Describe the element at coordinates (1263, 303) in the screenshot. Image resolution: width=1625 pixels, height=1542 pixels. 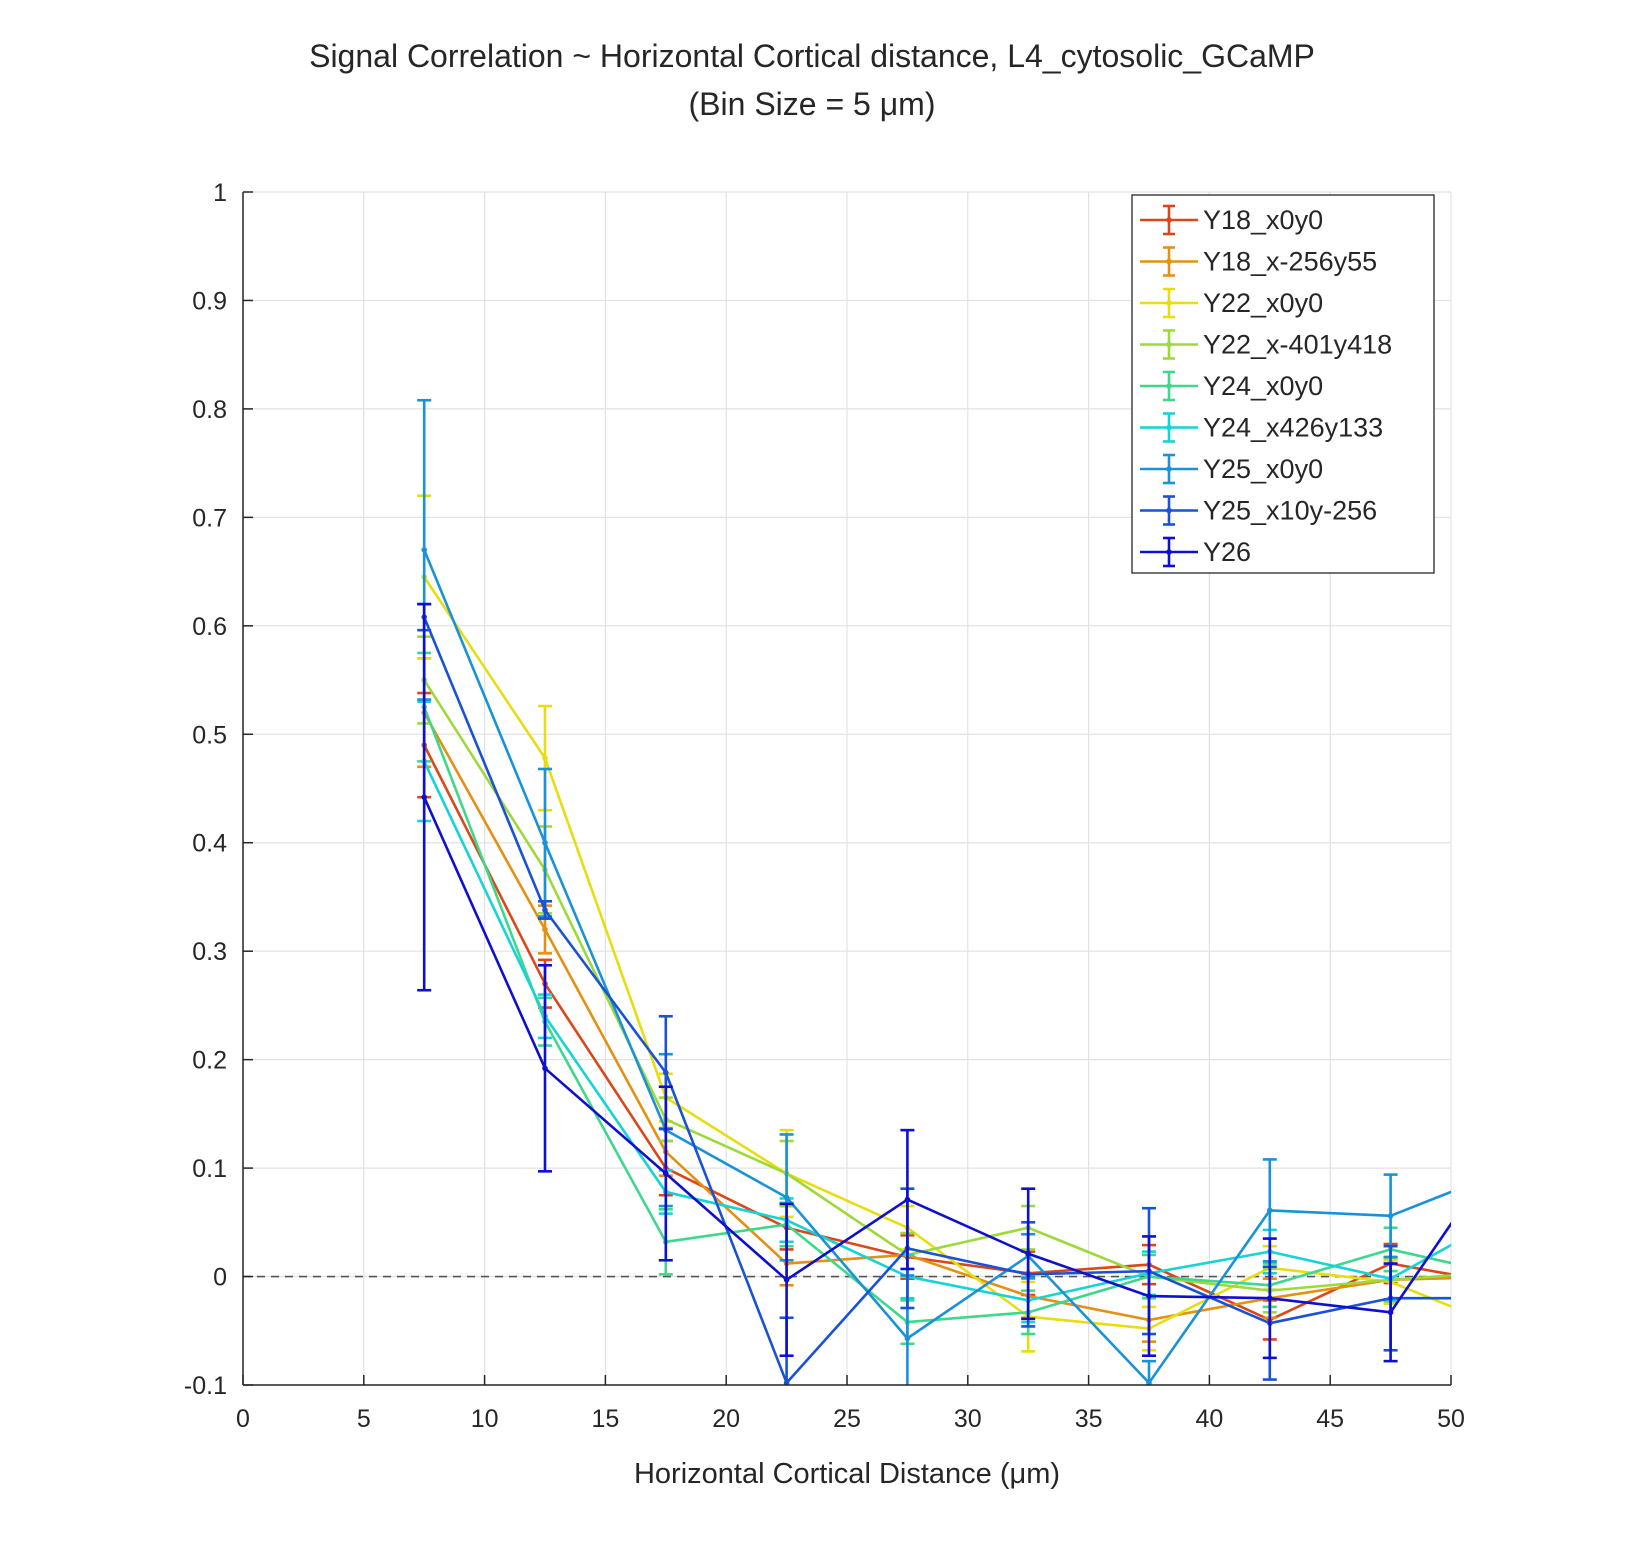
I see `legend-label: Y22_x0y0` at that location.